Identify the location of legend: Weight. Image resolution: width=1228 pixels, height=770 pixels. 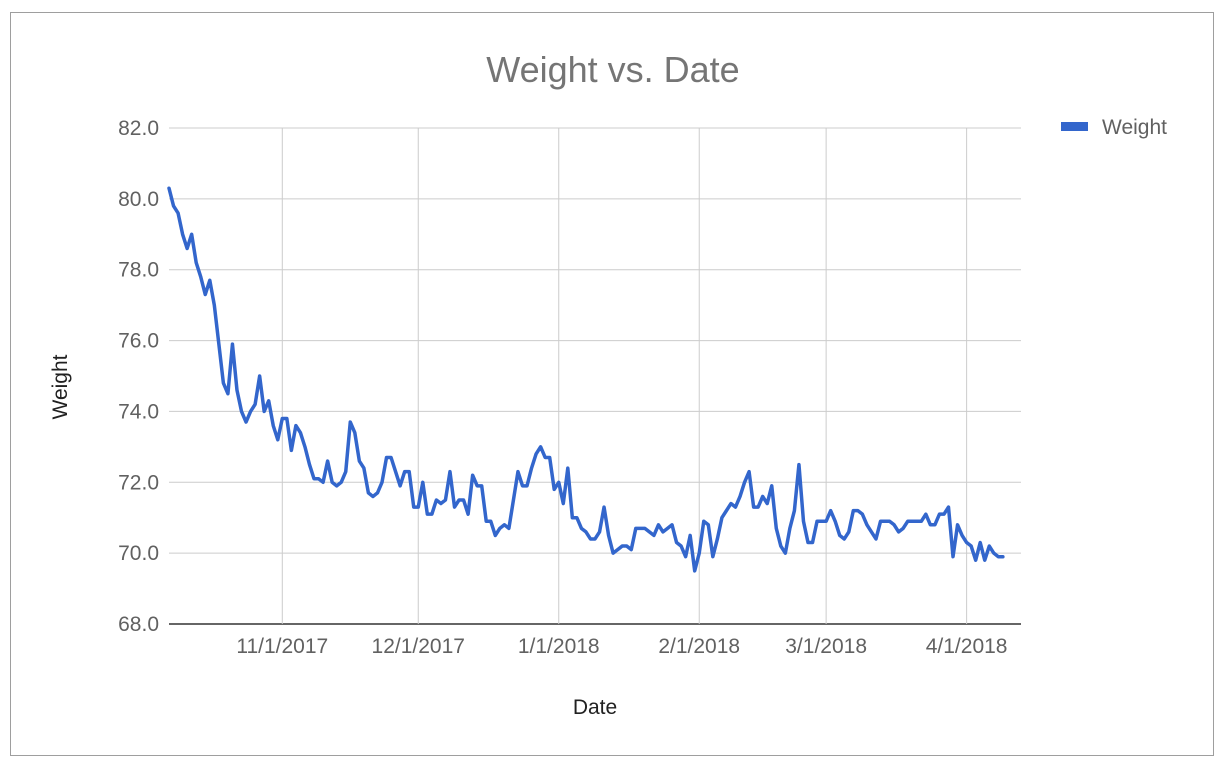
(1114, 127).